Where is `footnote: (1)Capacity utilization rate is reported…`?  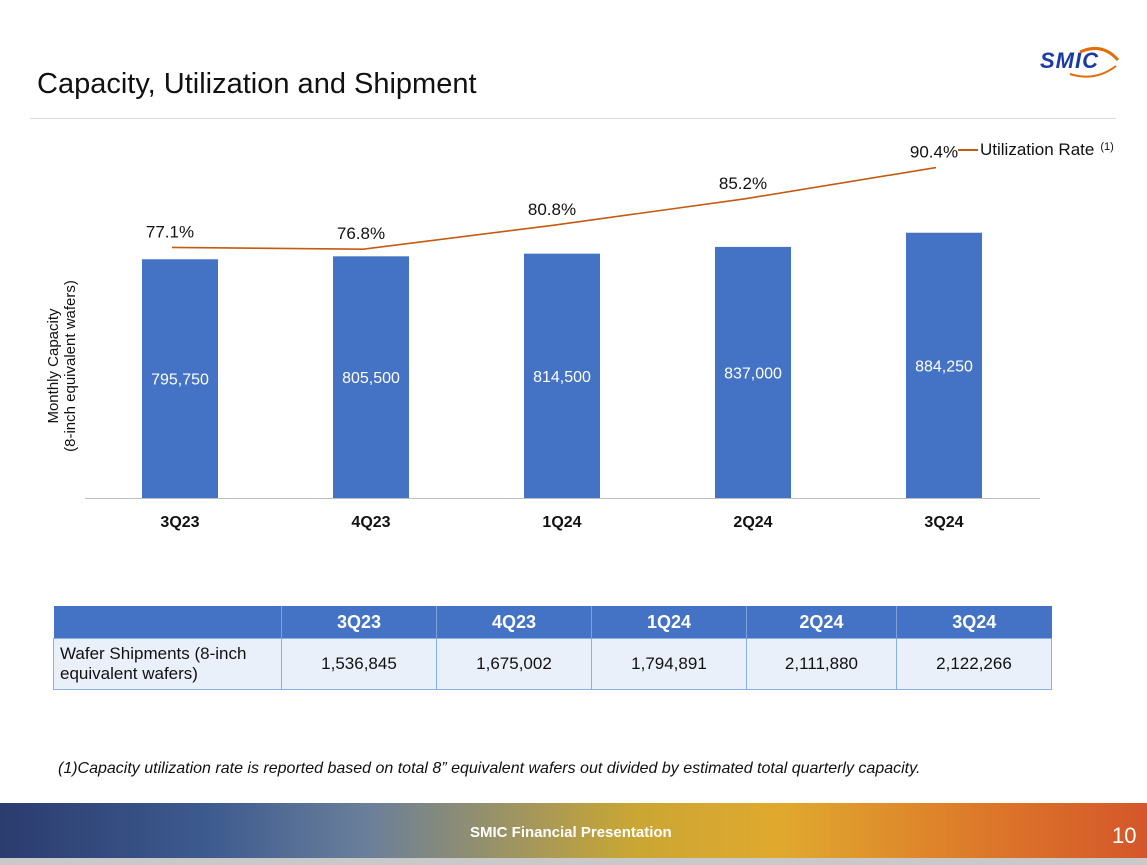 footnote: (1)Capacity utilization rate is reported… is located at coordinates (489, 768).